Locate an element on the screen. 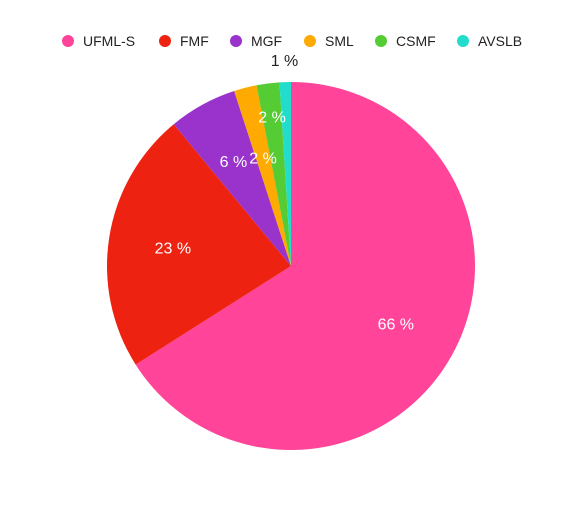 Image resolution: width=575 pixels, height=513 pixels. legend-item-sml: SML is located at coordinates (329, 41).